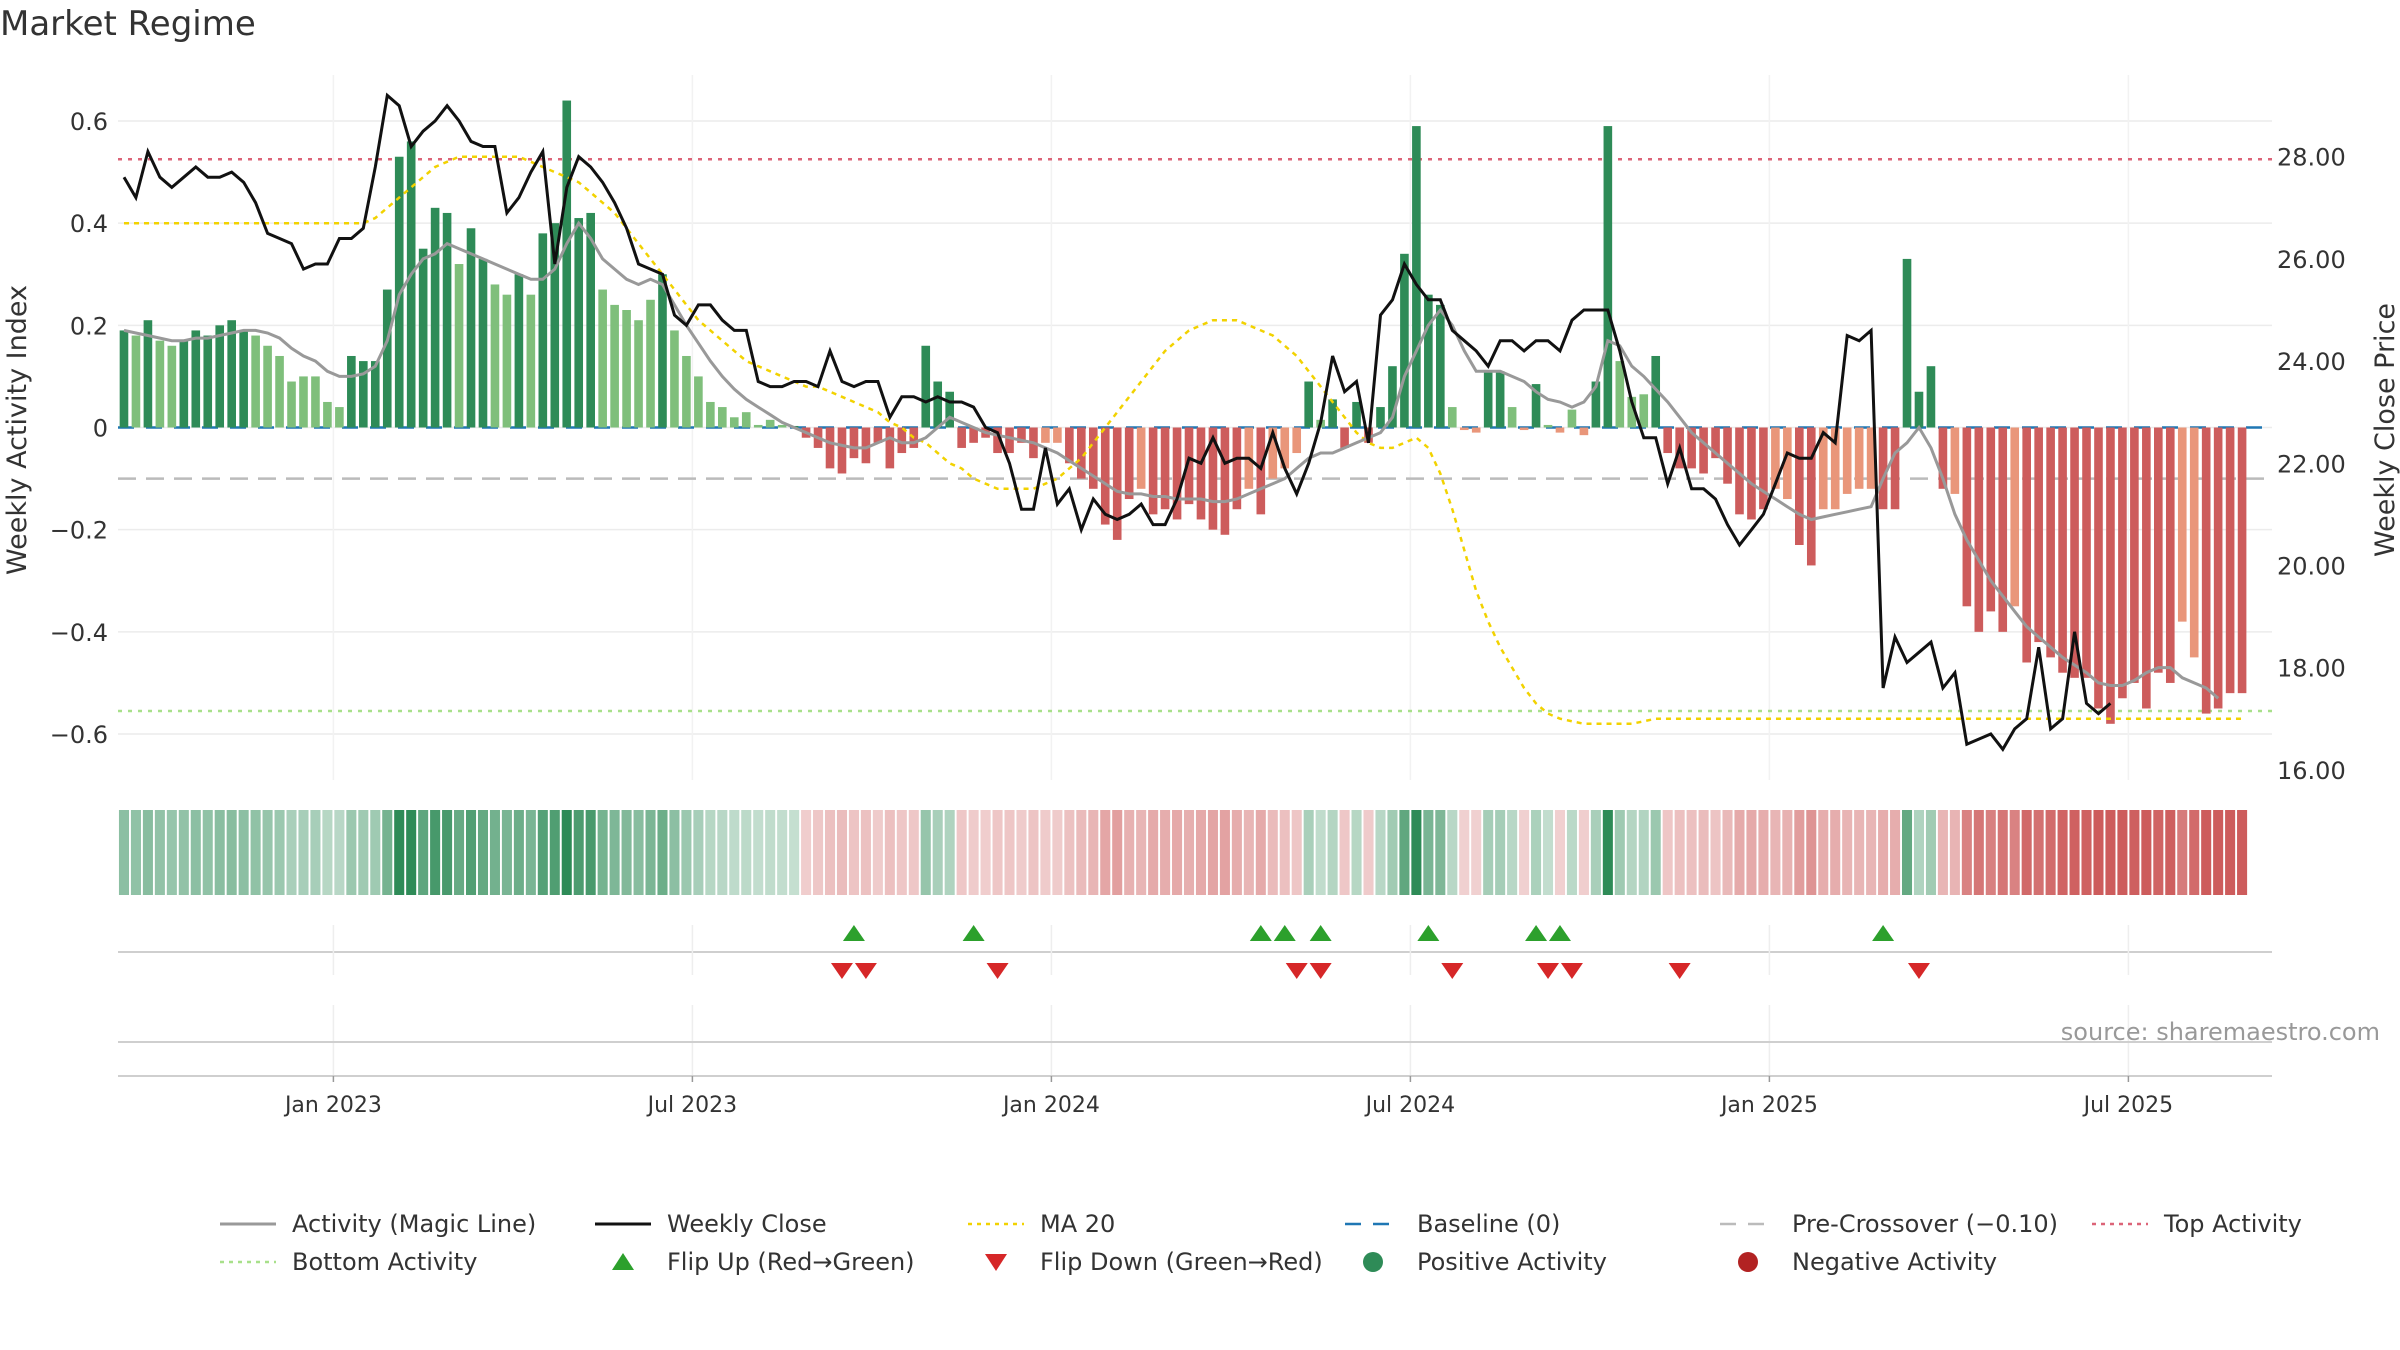  What do you see at coordinates (2385, 430) in the screenshot?
I see `y2-axis-label: Weekly Close Price` at bounding box center [2385, 430].